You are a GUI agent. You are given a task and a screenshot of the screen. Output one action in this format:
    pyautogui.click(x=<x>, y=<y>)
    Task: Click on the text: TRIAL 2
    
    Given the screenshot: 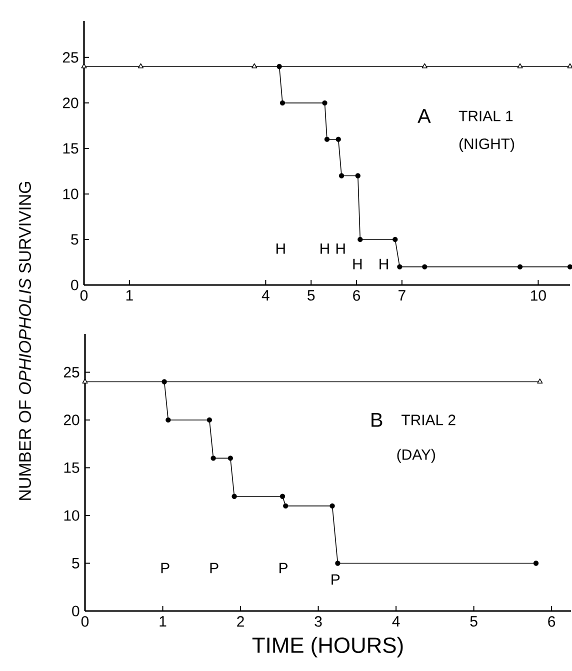 What is the action you would take?
    pyautogui.click(x=429, y=420)
    